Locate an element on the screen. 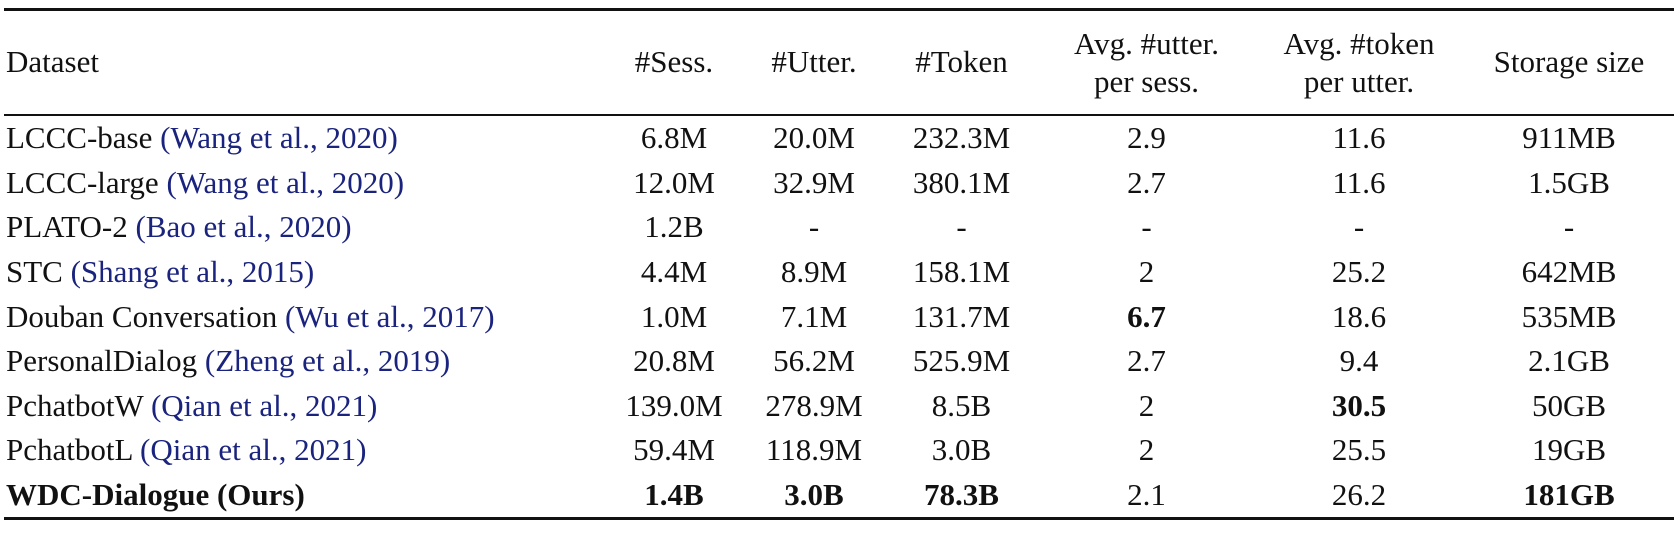  cell-dataset: PLATO-2 (Bao et al., 2020) is located at coordinates (304, 227).